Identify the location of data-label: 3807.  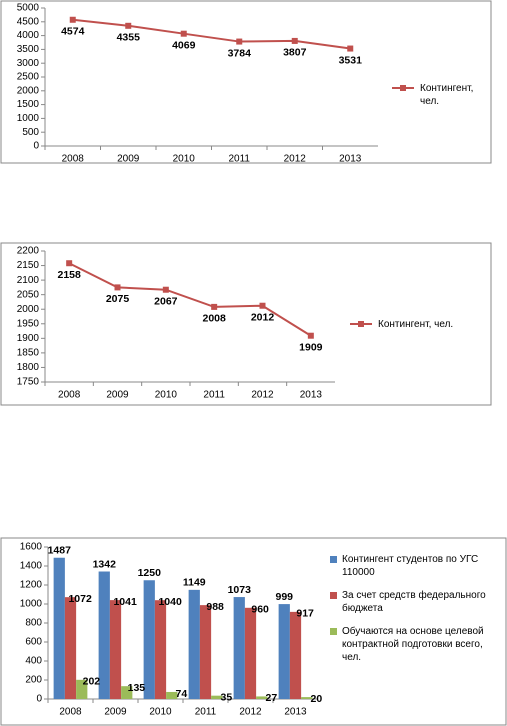
(295, 53).